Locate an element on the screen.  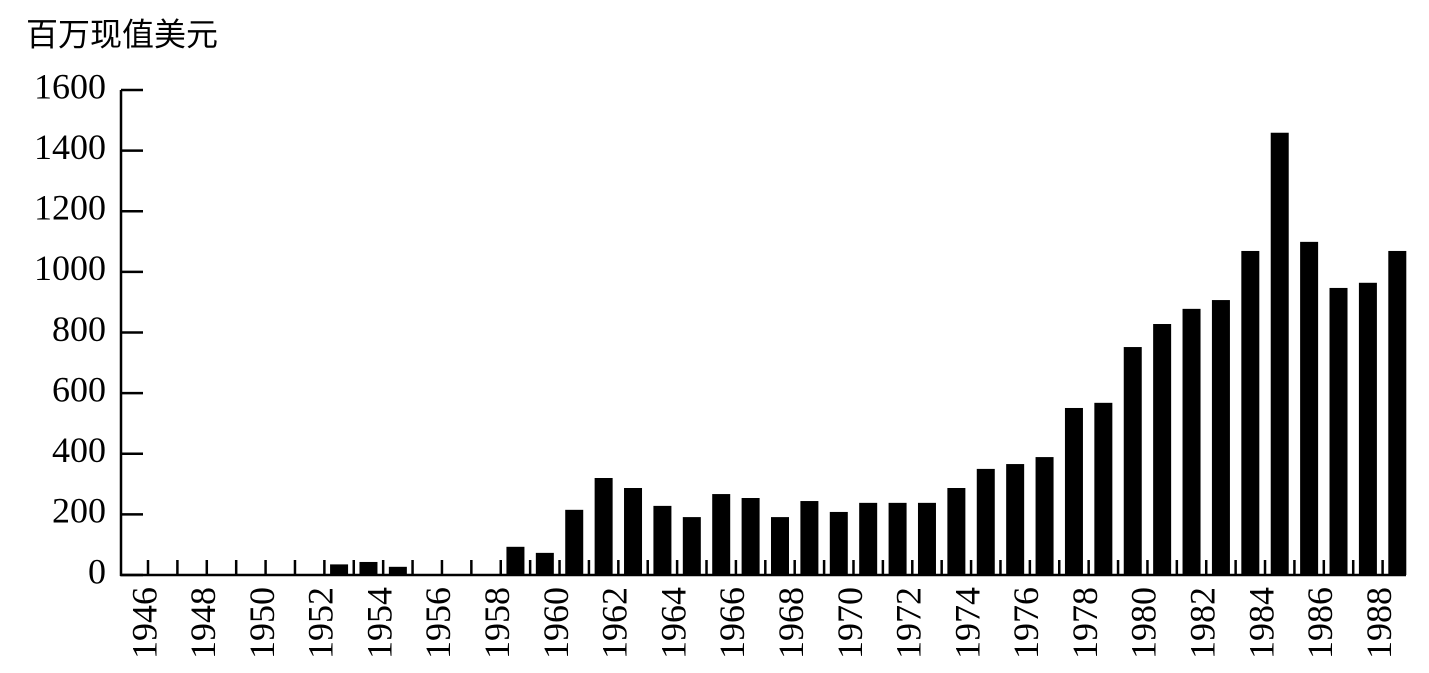
x-tick-label: 1986 is located at coordinates (1320, 623).